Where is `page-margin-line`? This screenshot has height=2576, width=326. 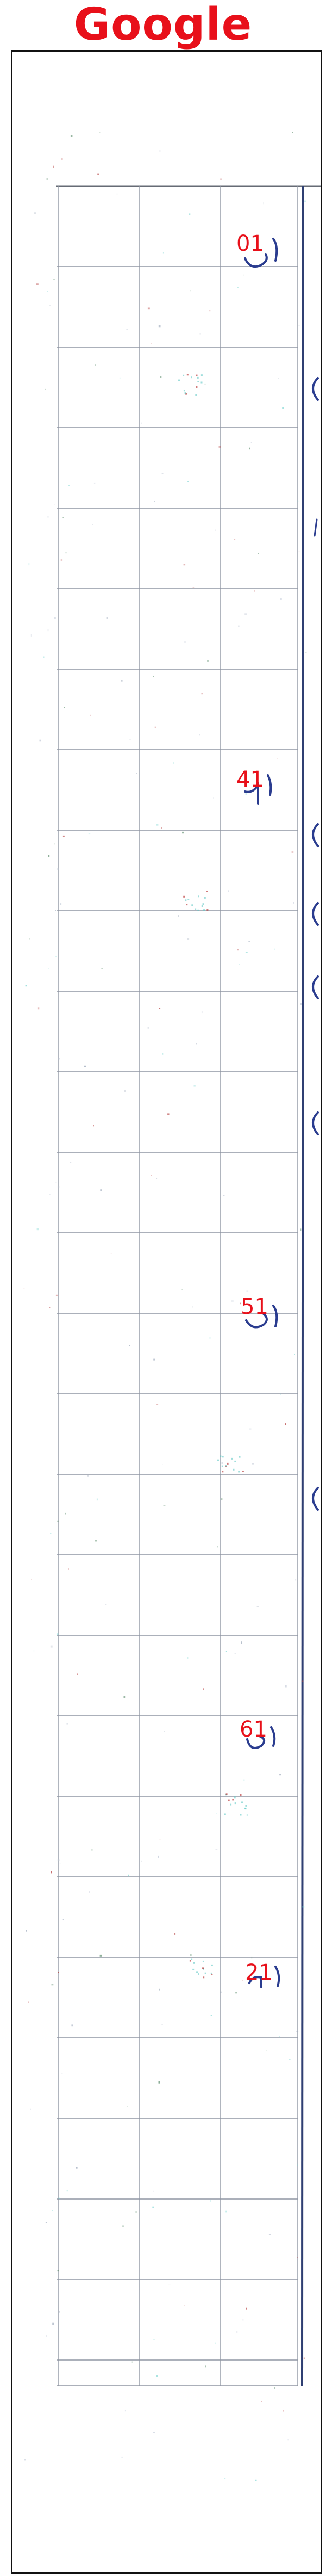 page-margin-line is located at coordinates (302, 1286).